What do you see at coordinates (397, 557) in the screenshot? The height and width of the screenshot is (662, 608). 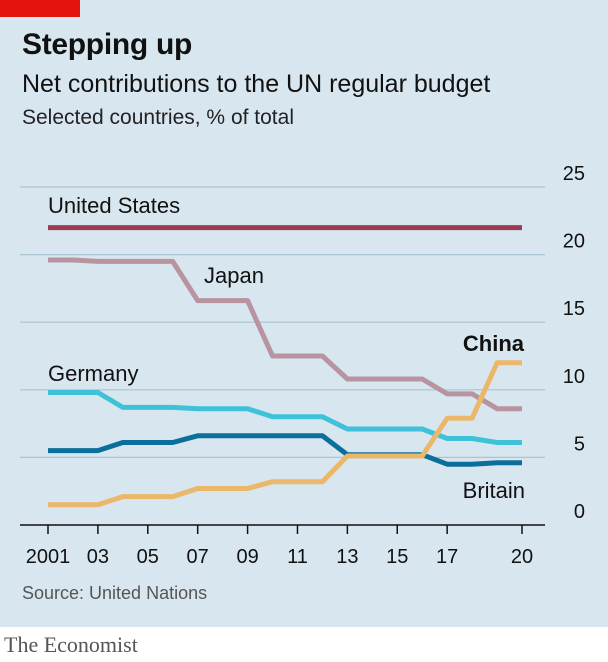 I see `x-tick-label-2015: 15` at bounding box center [397, 557].